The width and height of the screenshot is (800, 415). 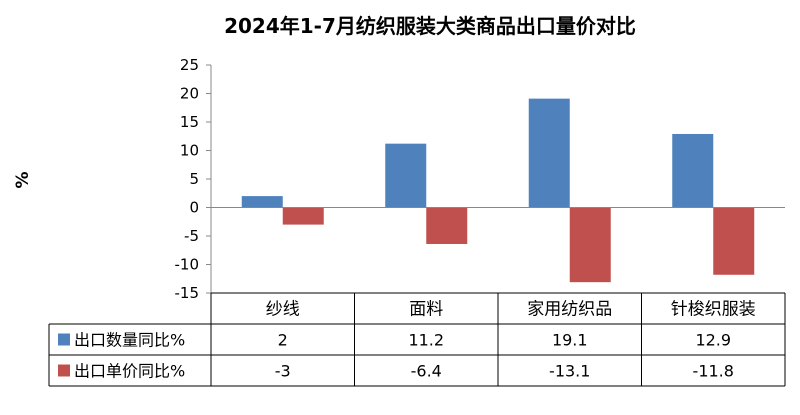 I want to click on y-tick-label: 5, so click(x=194, y=179).